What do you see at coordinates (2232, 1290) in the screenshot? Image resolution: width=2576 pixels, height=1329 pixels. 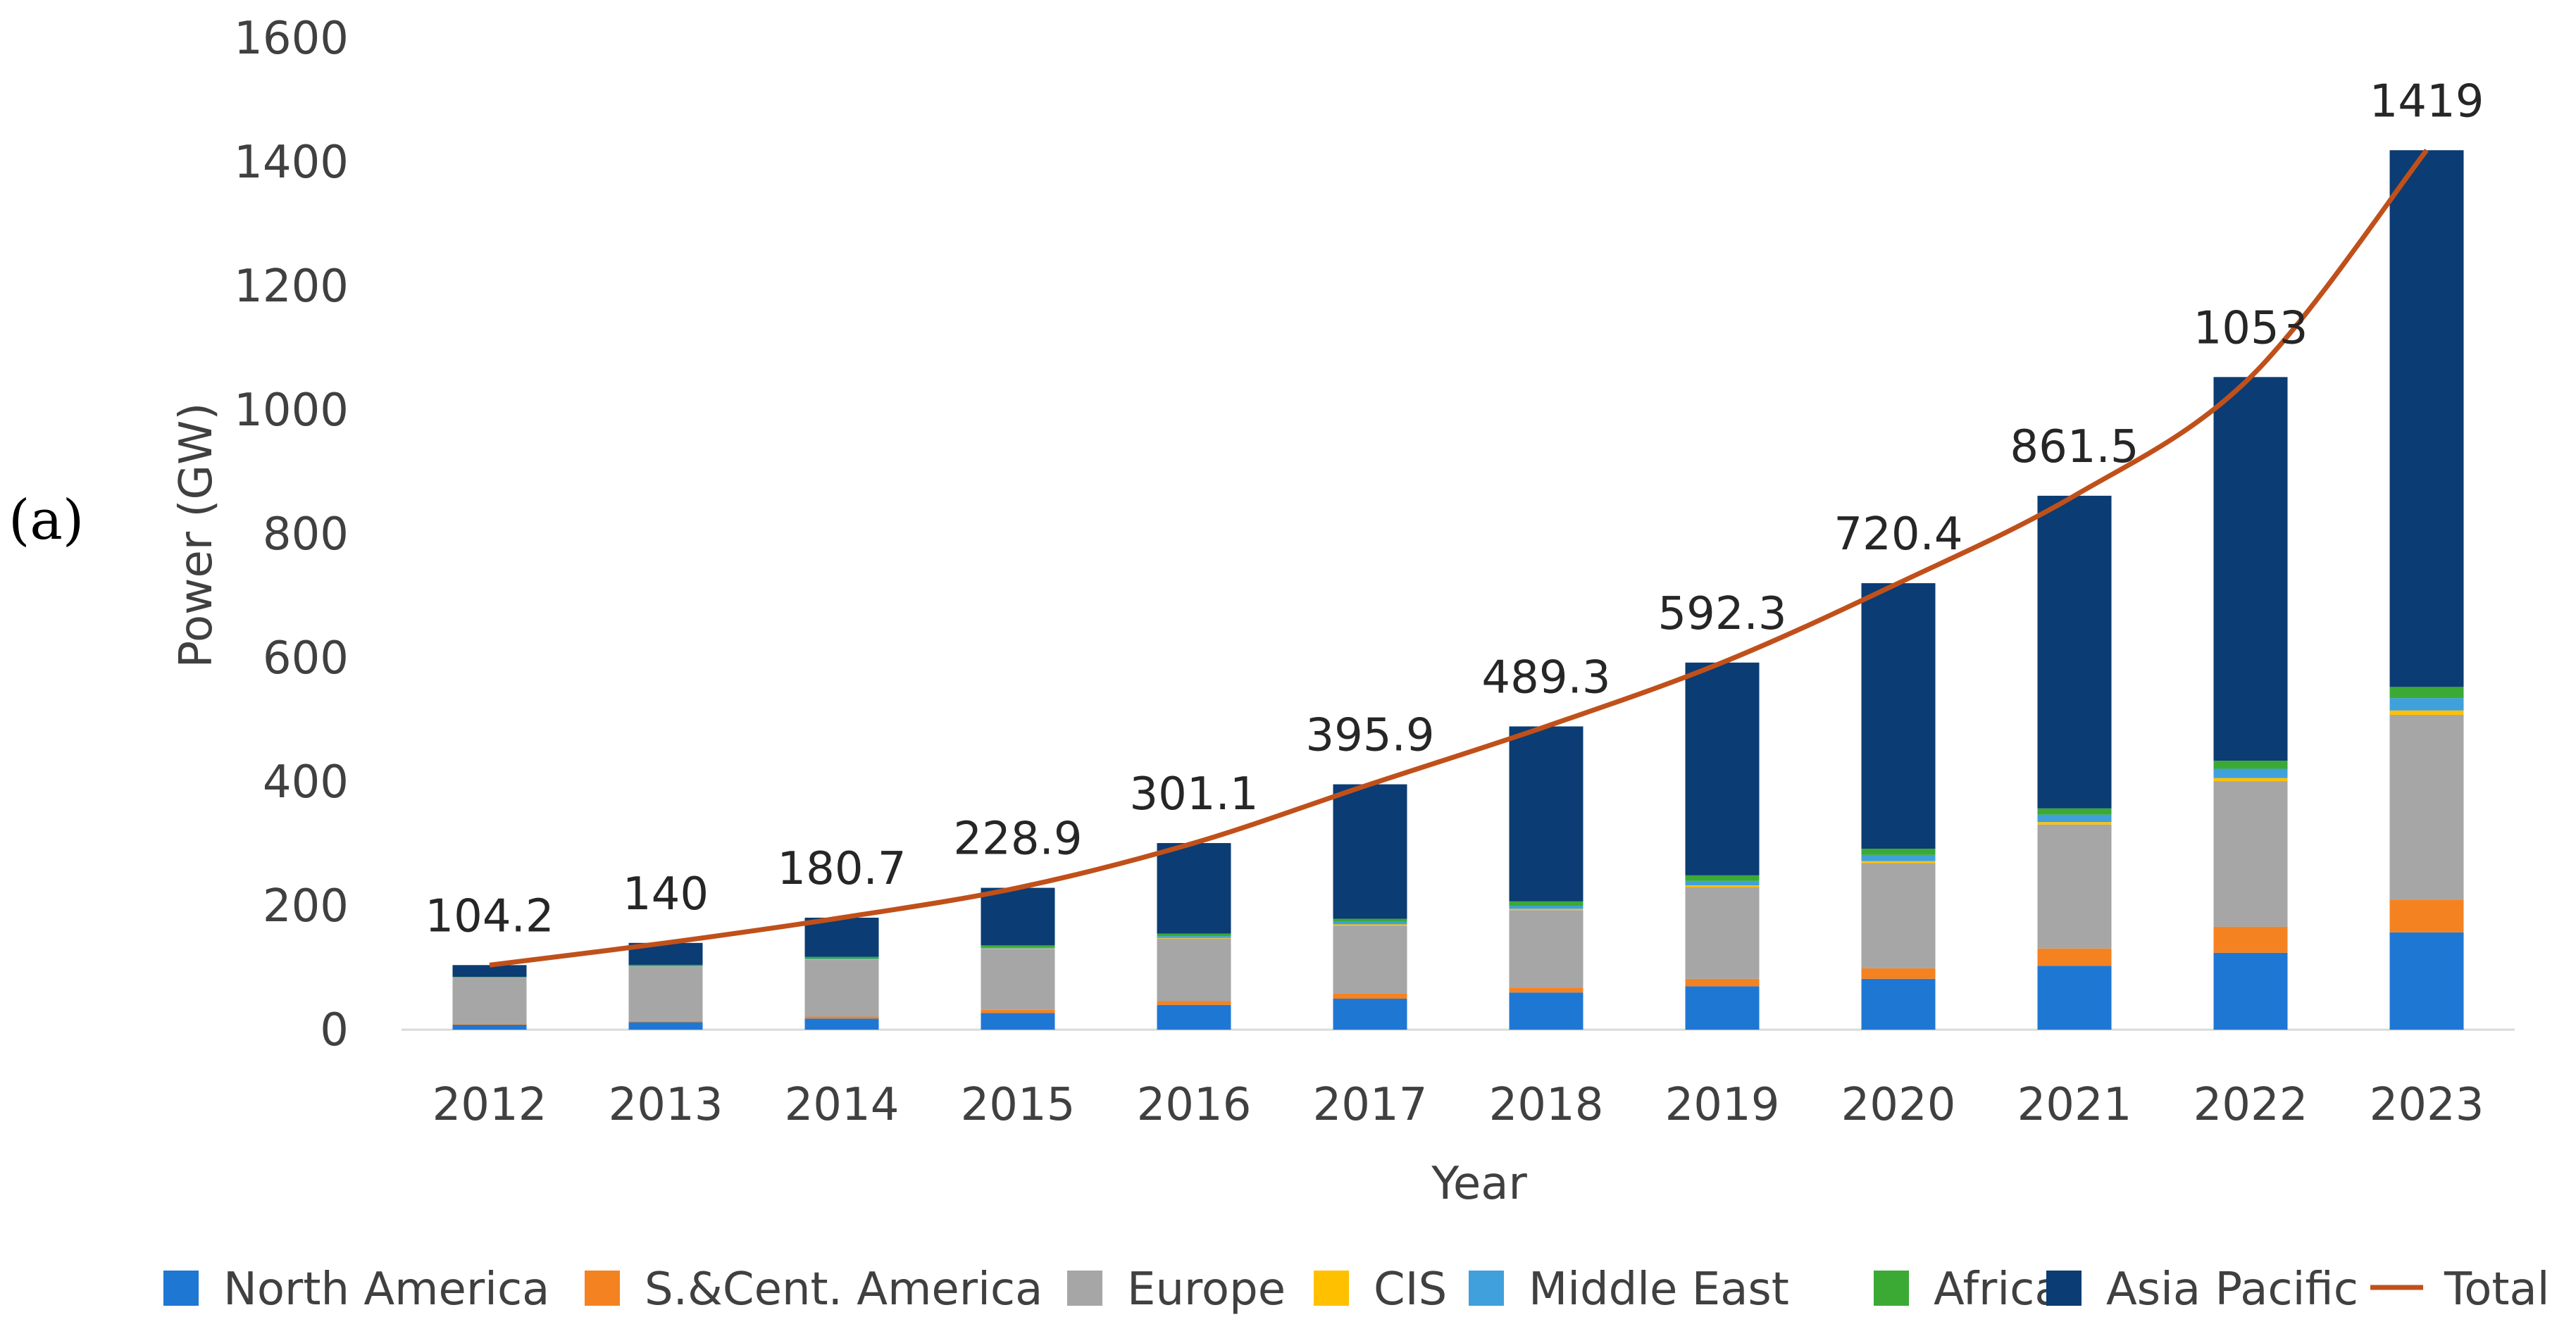 I see `legend-label: Asia Pacific` at bounding box center [2232, 1290].